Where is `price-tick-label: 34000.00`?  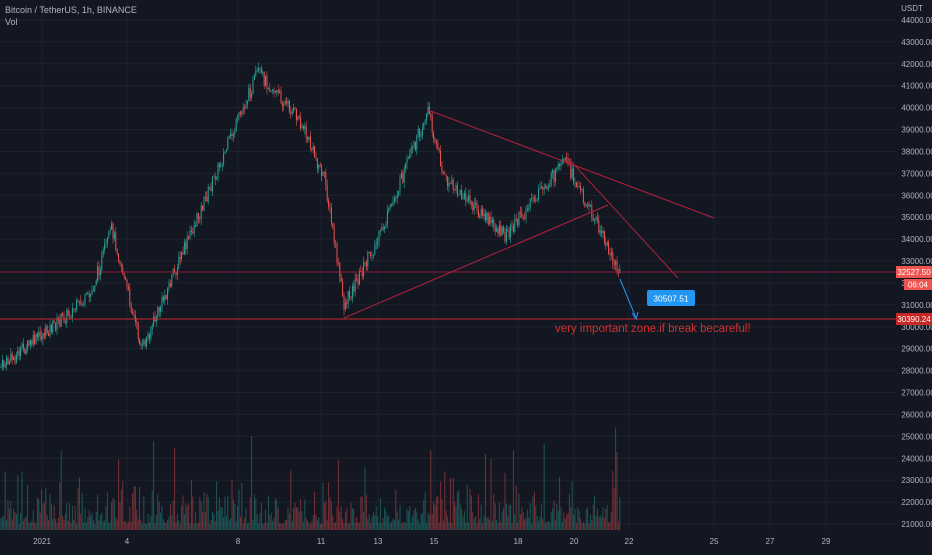
price-tick-label: 34000.00 is located at coordinates (916, 239).